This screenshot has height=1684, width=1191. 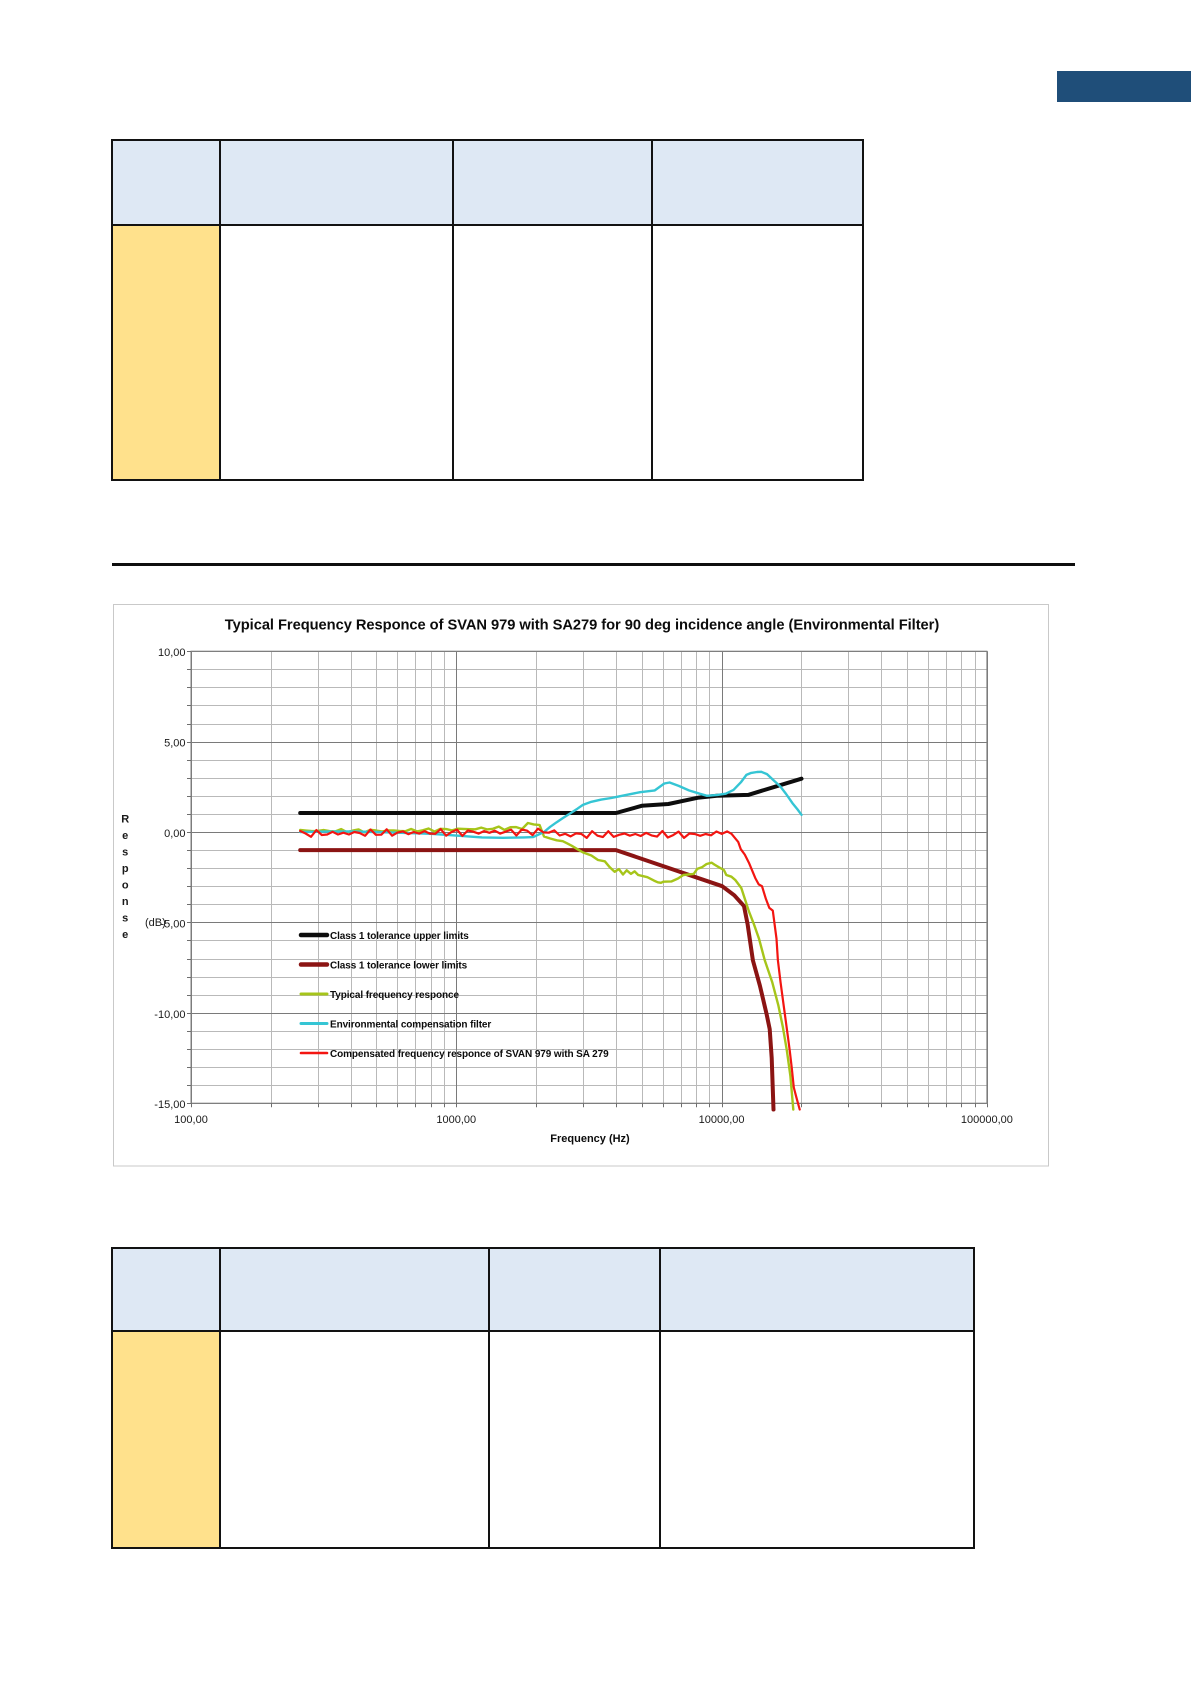 What do you see at coordinates (987, 1120) in the screenshot?
I see `svg-text: 100000,00` at bounding box center [987, 1120].